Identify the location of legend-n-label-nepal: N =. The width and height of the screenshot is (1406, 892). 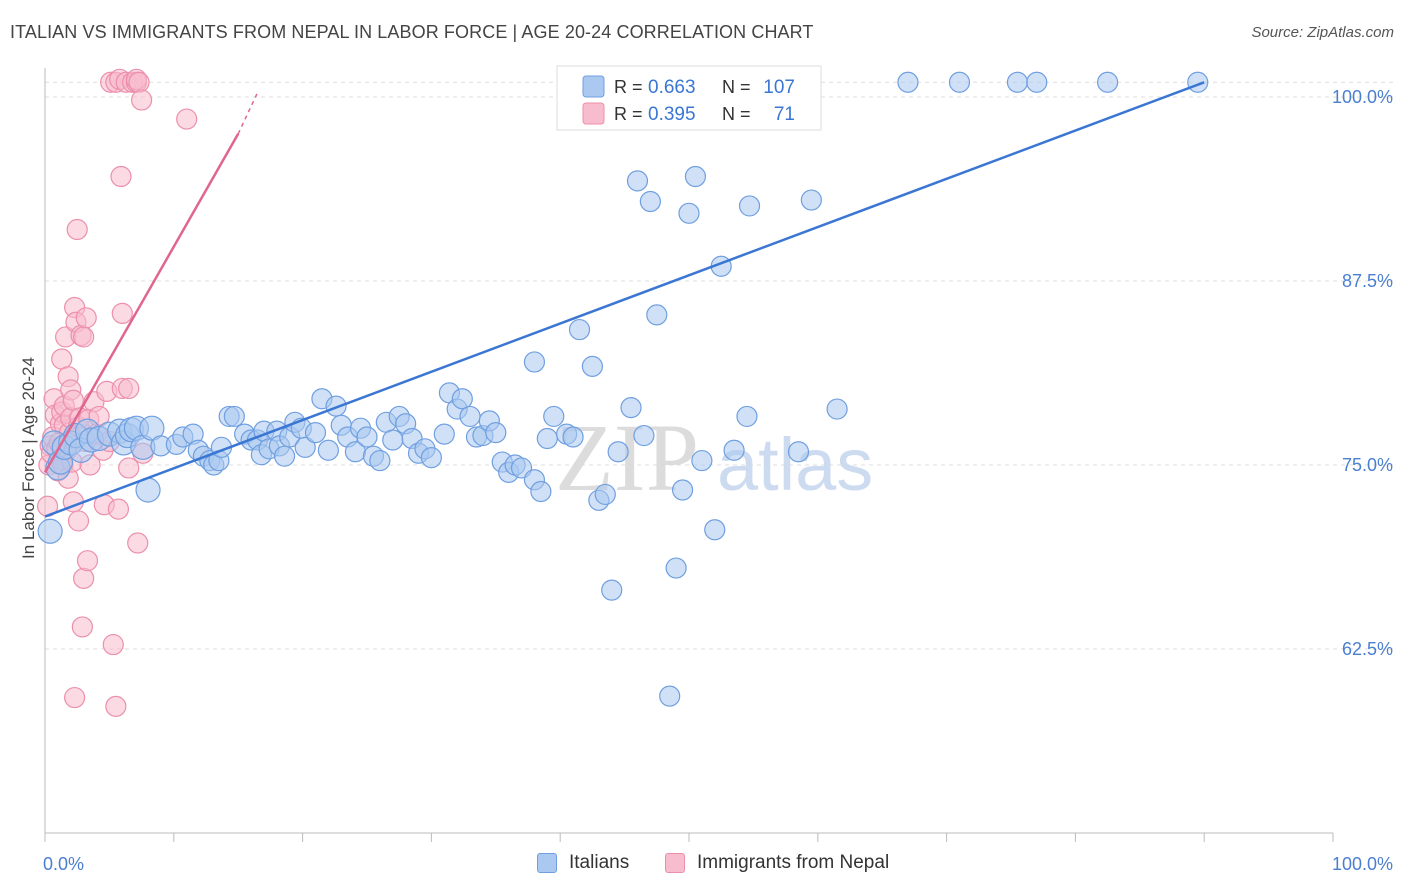
(736, 114).